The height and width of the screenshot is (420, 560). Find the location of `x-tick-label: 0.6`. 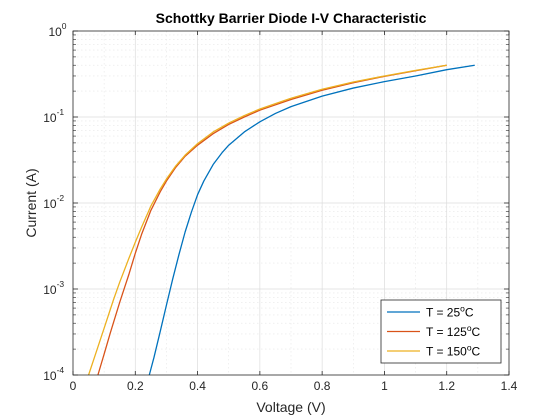

x-tick-label: 0.6 is located at coordinates (260, 386).